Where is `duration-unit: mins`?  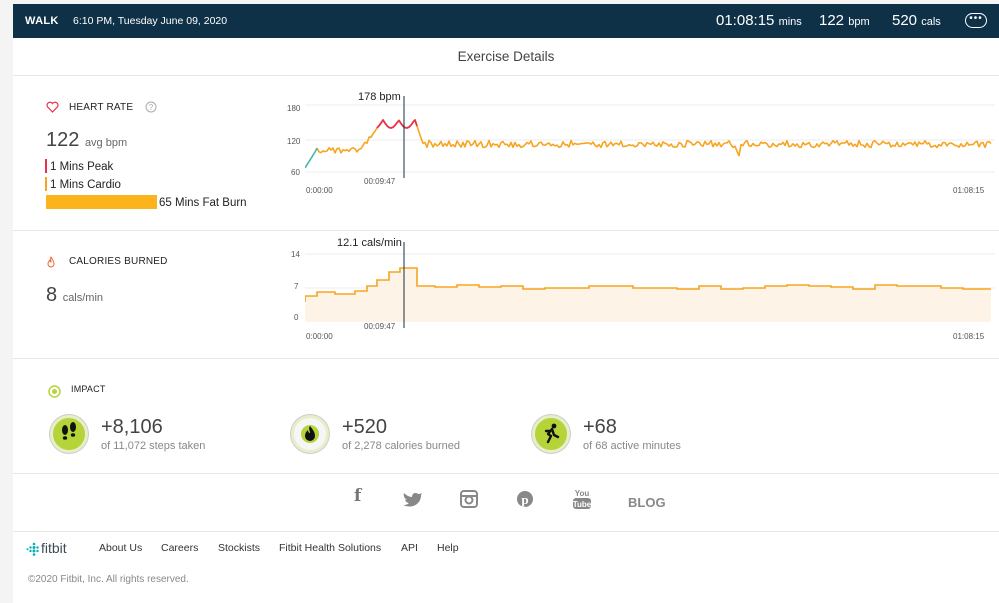
duration-unit: mins is located at coordinates (790, 22).